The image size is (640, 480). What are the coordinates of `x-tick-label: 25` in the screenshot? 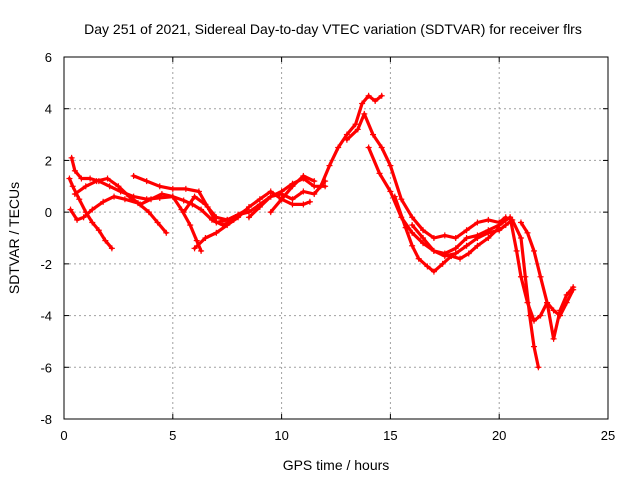 It's located at (608, 435).